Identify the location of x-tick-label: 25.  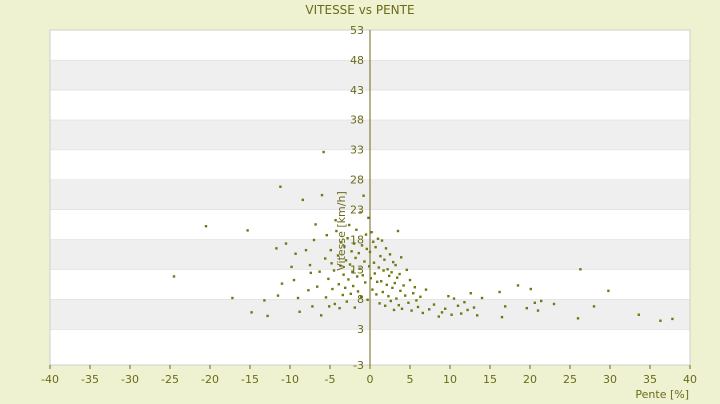
(570, 379).